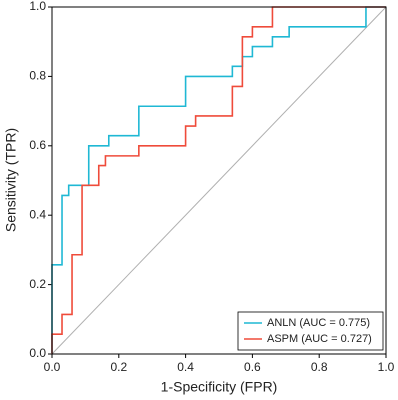  What do you see at coordinates (37, 353) in the screenshot?
I see `y-tick-label: 0.0` at bounding box center [37, 353].